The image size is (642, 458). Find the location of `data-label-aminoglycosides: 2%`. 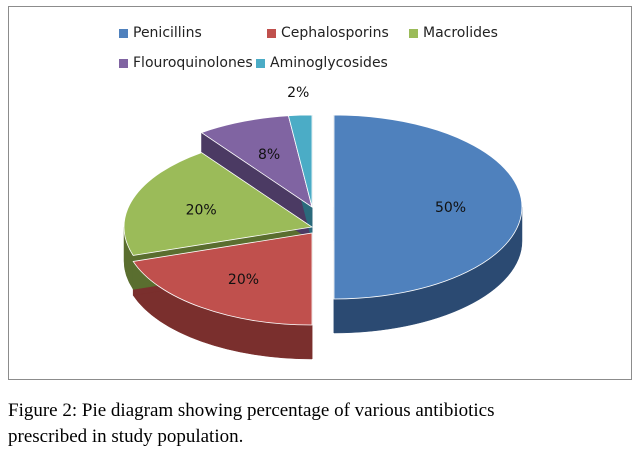

data-label-aminoglycosides: 2% is located at coordinates (298, 93).